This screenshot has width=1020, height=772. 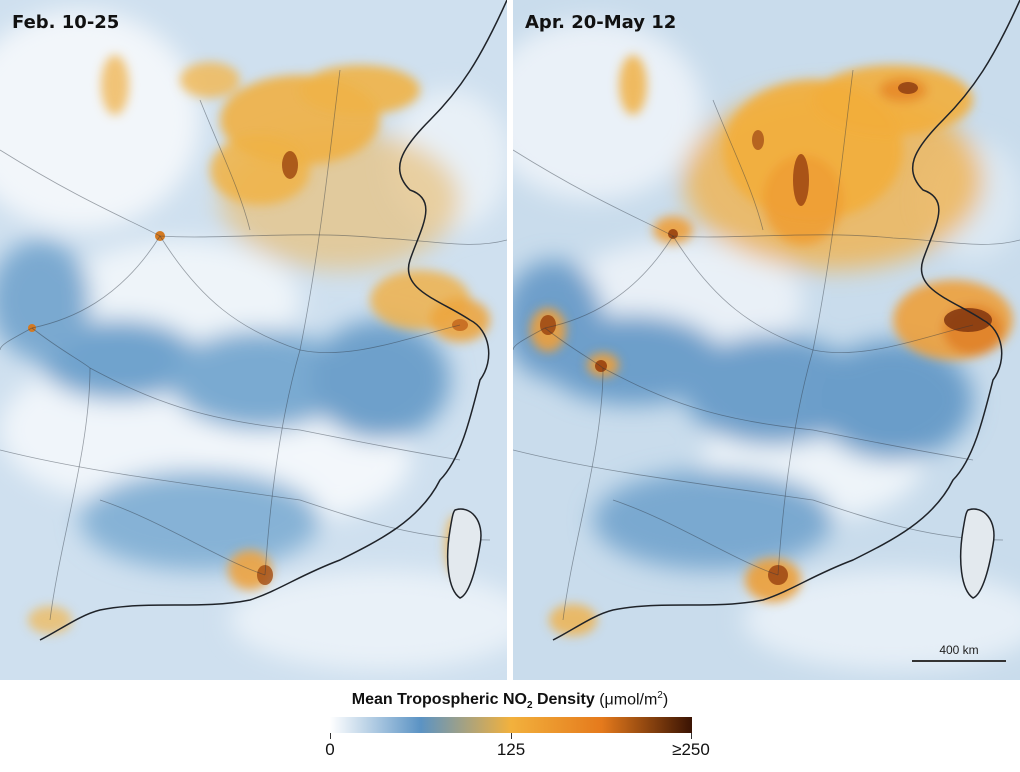 I want to click on legend-color-ramp, so click(x=511, y=725).